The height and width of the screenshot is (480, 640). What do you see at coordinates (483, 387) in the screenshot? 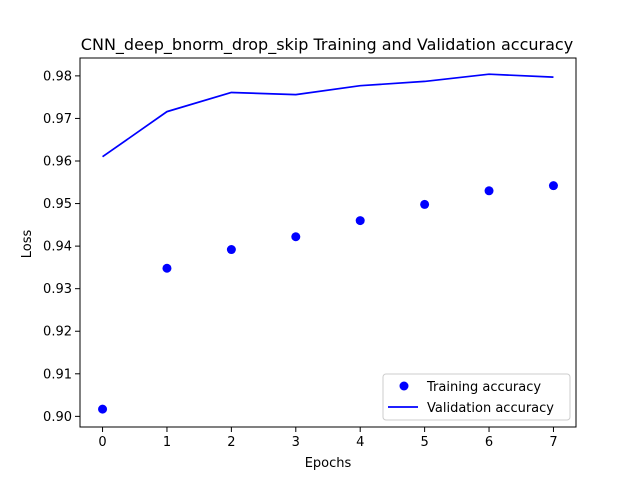
I see `legend-label-training: Training accuracy` at bounding box center [483, 387].